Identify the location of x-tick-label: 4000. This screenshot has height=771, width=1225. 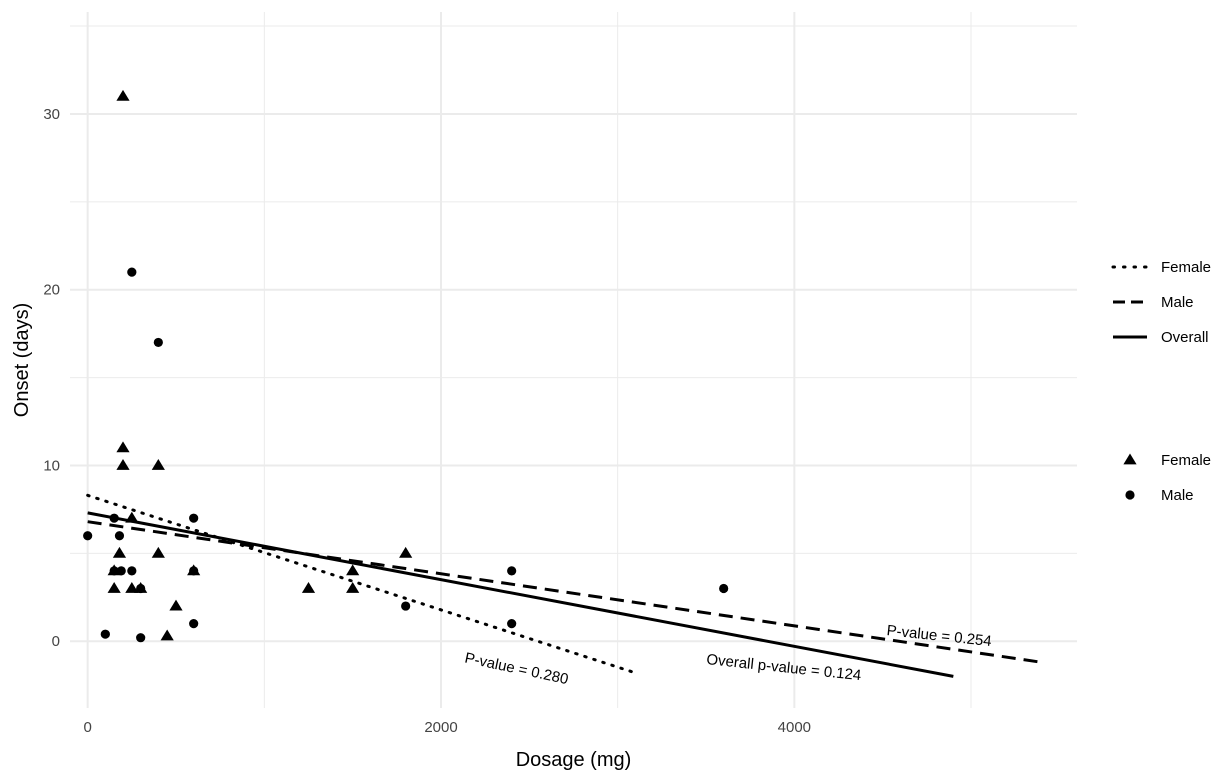
(794, 727).